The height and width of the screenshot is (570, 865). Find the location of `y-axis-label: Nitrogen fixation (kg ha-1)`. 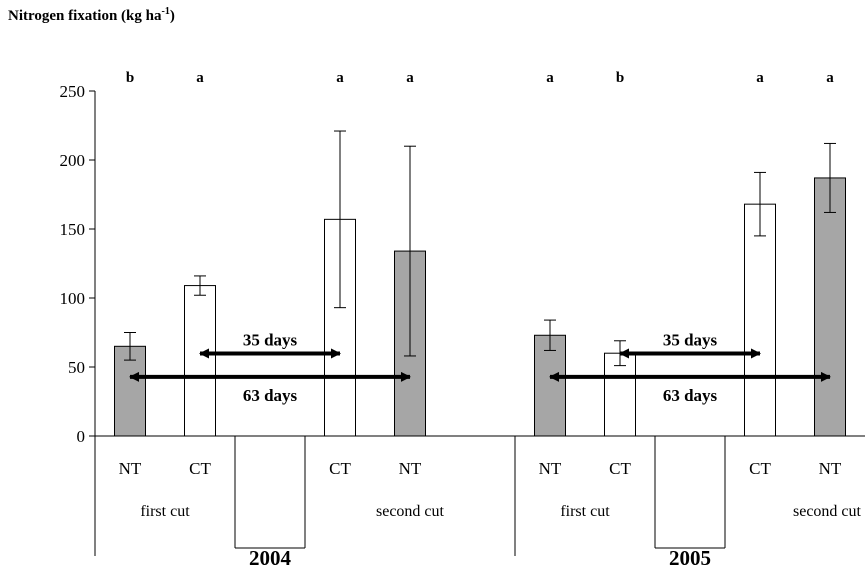

y-axis-label: Nitrogen fixation (kg ha-1) is located at coordinates (91, 15).